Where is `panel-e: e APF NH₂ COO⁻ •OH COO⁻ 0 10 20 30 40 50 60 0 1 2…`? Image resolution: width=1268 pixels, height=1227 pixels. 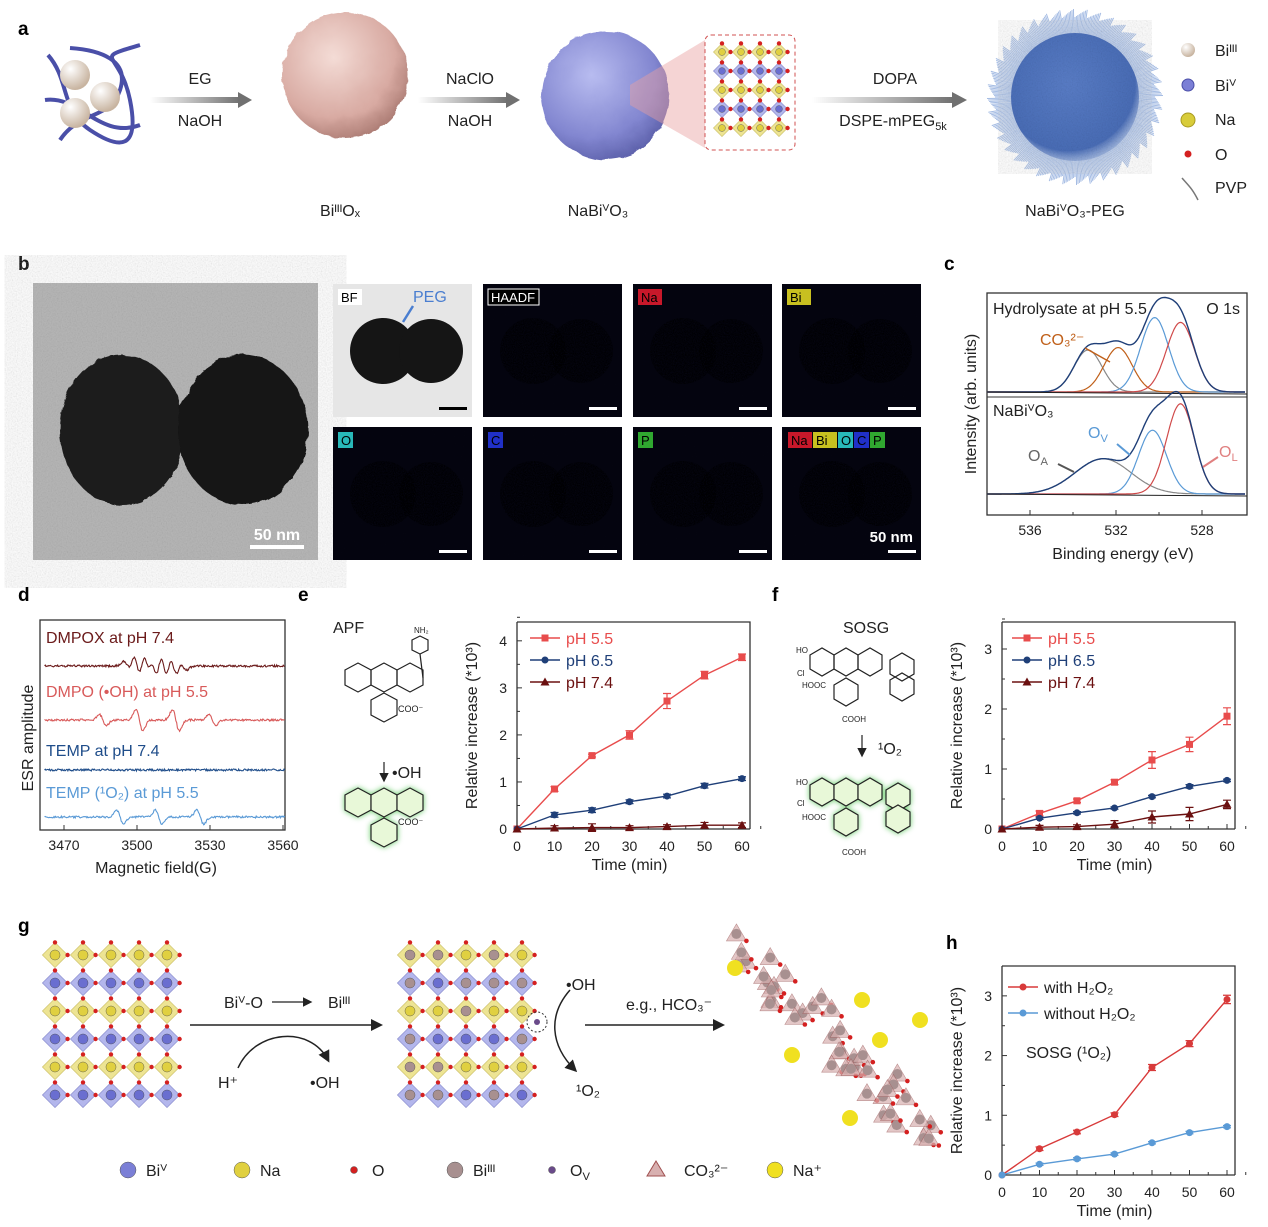
panel-e: e APF NH₂ COO⁻ •OH COO⁻ 0 10 20 30 40 50 60 0 1 2… is located at coordinates (530, 729).